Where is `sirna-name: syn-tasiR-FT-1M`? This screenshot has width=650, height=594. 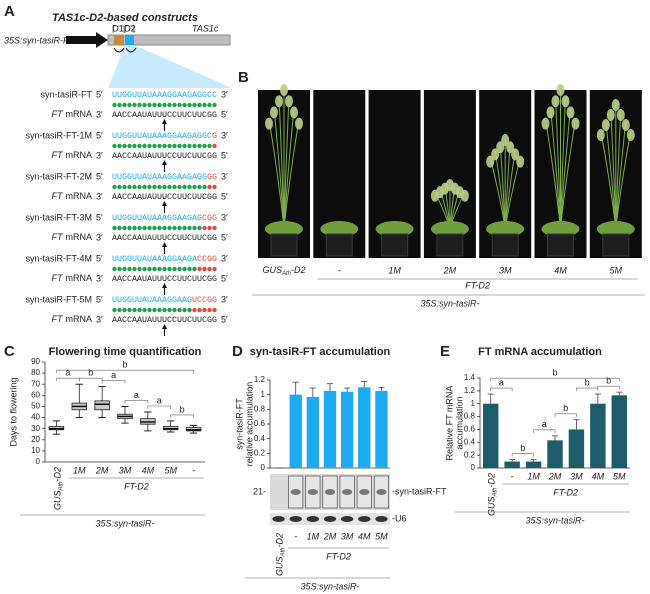 sirna-name: syn-tasiR-FT-1M is located at coordinates (58, 135).